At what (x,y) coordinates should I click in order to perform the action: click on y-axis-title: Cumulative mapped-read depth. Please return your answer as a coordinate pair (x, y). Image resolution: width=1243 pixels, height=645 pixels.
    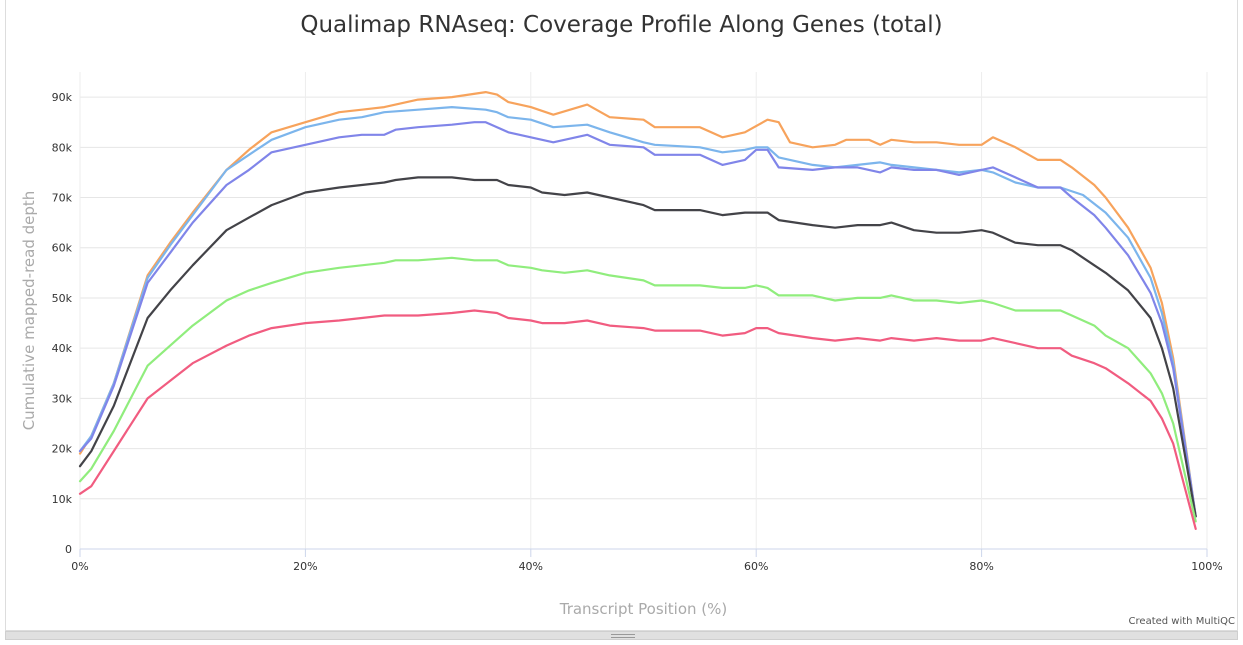
    Looking at the image, I should click on (29, 311).